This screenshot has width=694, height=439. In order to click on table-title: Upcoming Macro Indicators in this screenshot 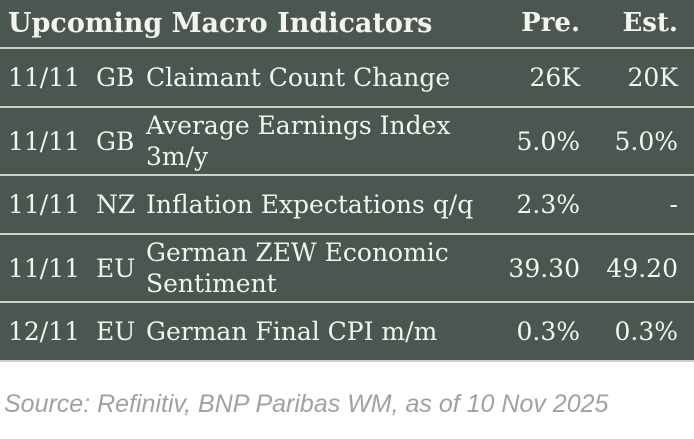, I will do `click(220, 23)`.